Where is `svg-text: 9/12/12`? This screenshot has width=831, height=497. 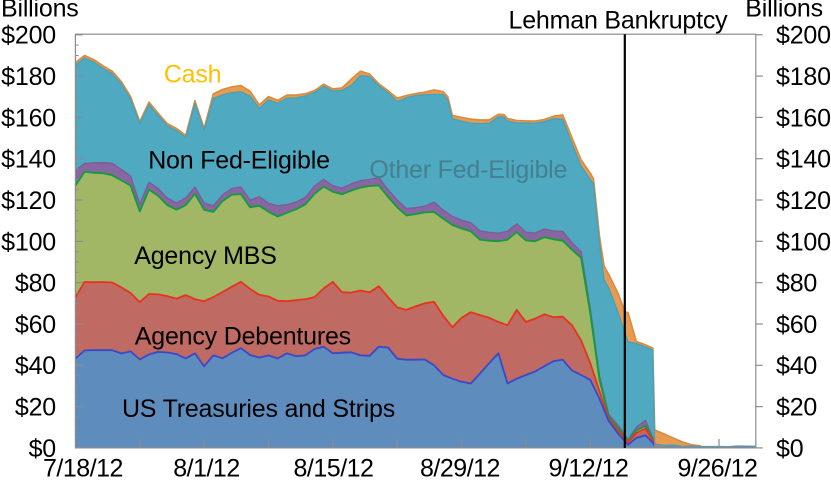
svg-text: 9/12/12 is located at coordinates (589, 469).